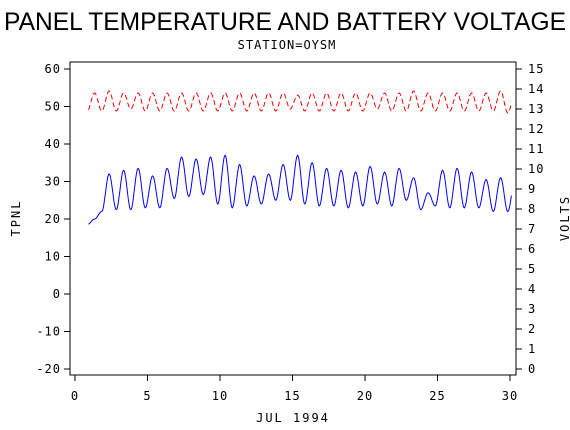 The image size is (570, 430). I want to click on x-tick-label: 15, so click(292, 396).